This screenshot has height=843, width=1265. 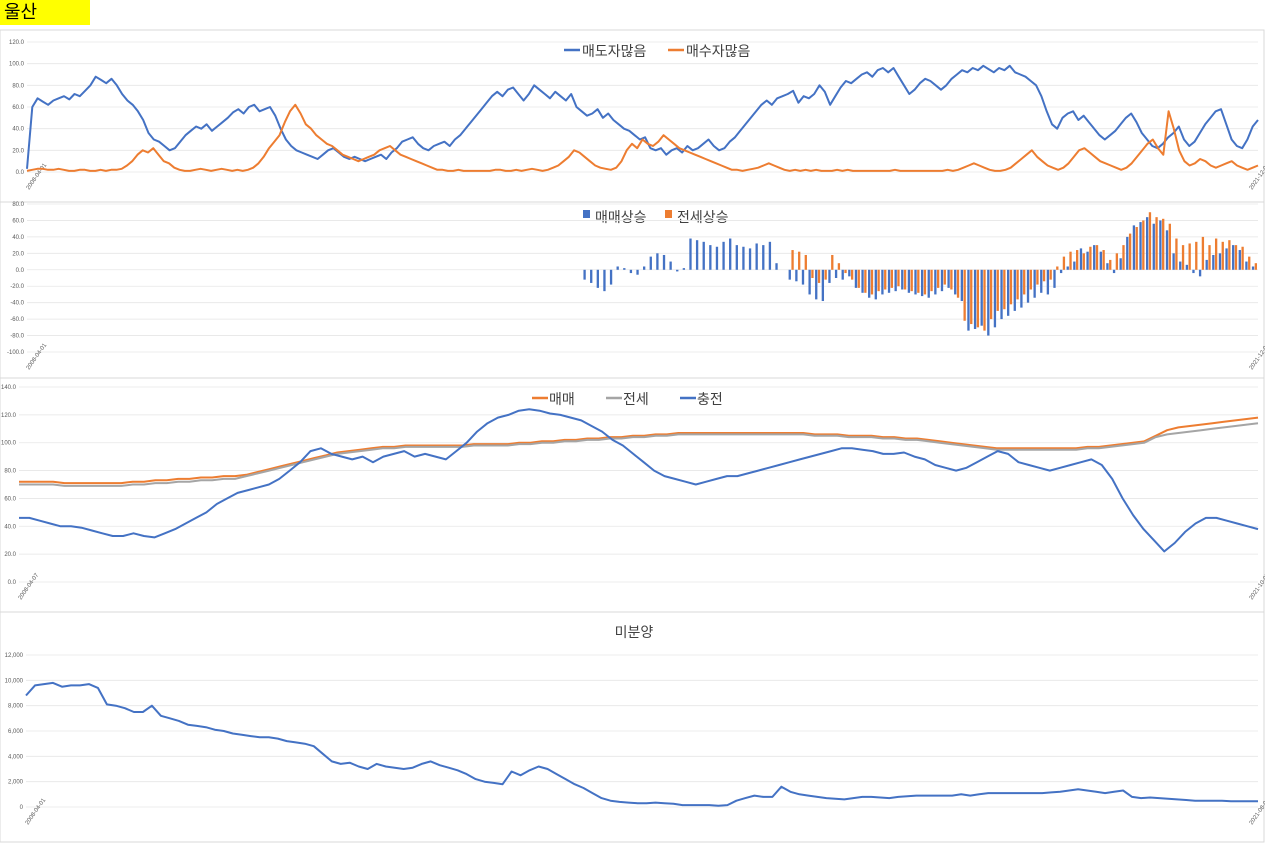 I want to click on chart-4-title: 미분양, so click(x=634, y=633).